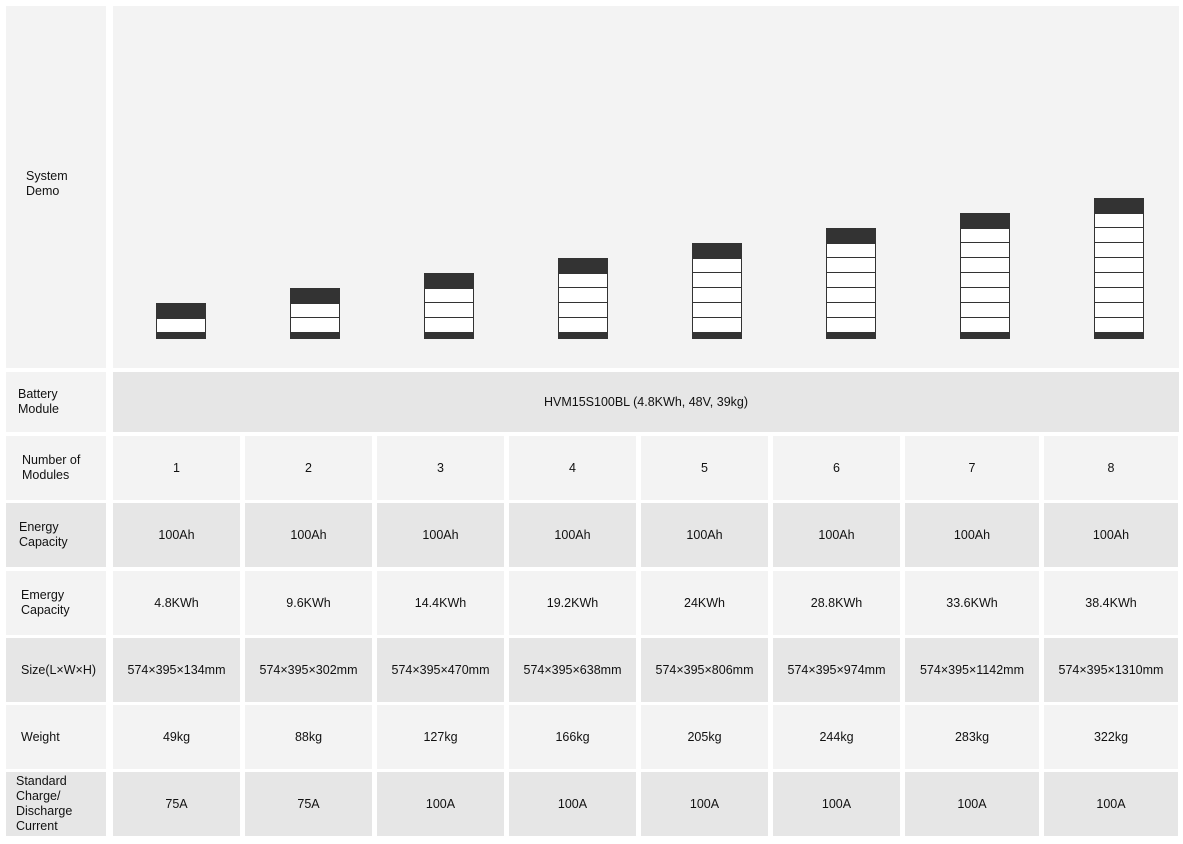  What do you see at coordinates (59, 669) in the screenshot?
I see `row-label: Size(L×W×H)` at bounding box center [59, 669].